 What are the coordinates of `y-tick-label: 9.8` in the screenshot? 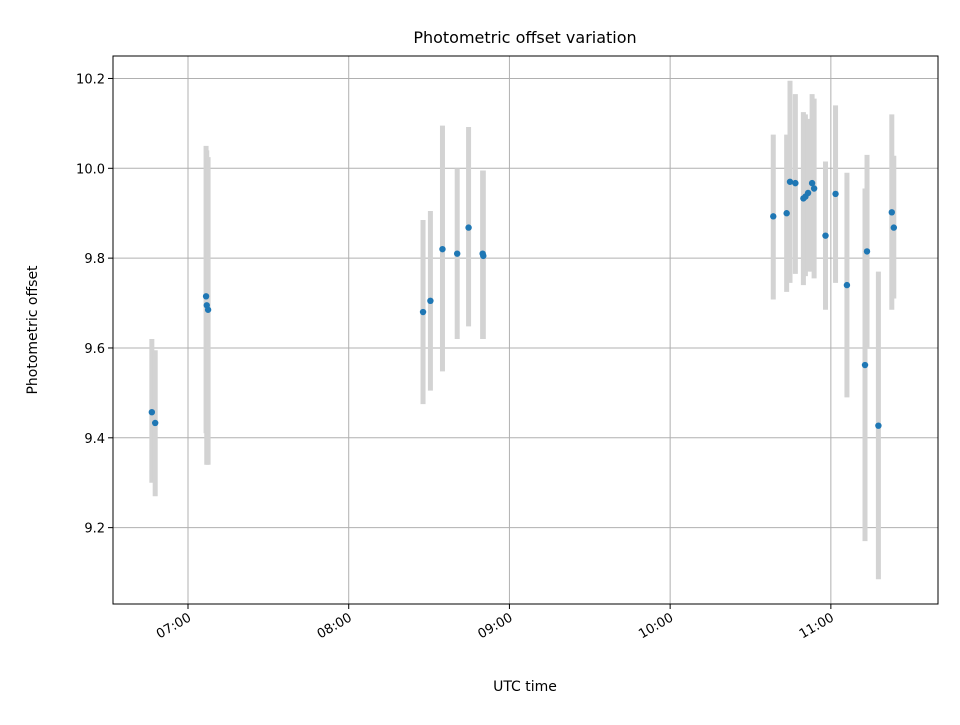 It's located at (94, 259).